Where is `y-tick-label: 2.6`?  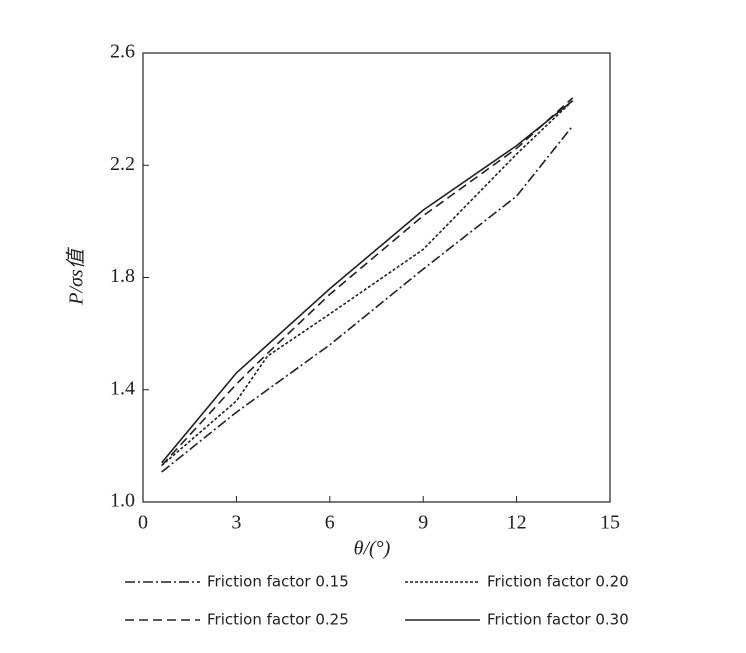 y-tick-label: 2.6 is located at coordinates (122, 52).